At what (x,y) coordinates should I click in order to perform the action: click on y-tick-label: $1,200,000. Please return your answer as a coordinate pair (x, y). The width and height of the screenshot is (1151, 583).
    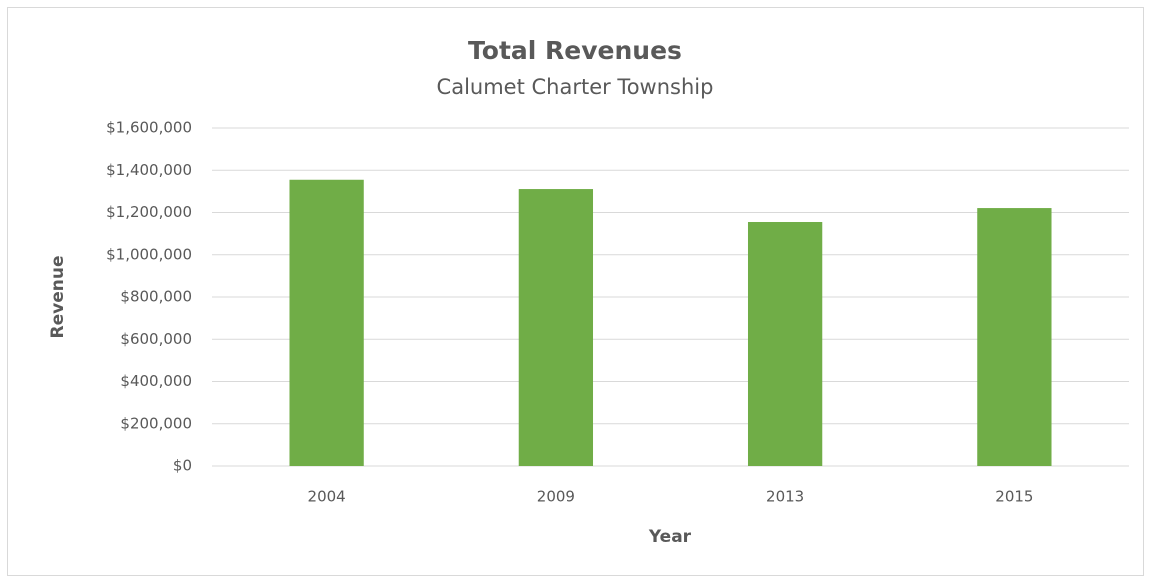
    Looking at the image, I should click on (149, 212).